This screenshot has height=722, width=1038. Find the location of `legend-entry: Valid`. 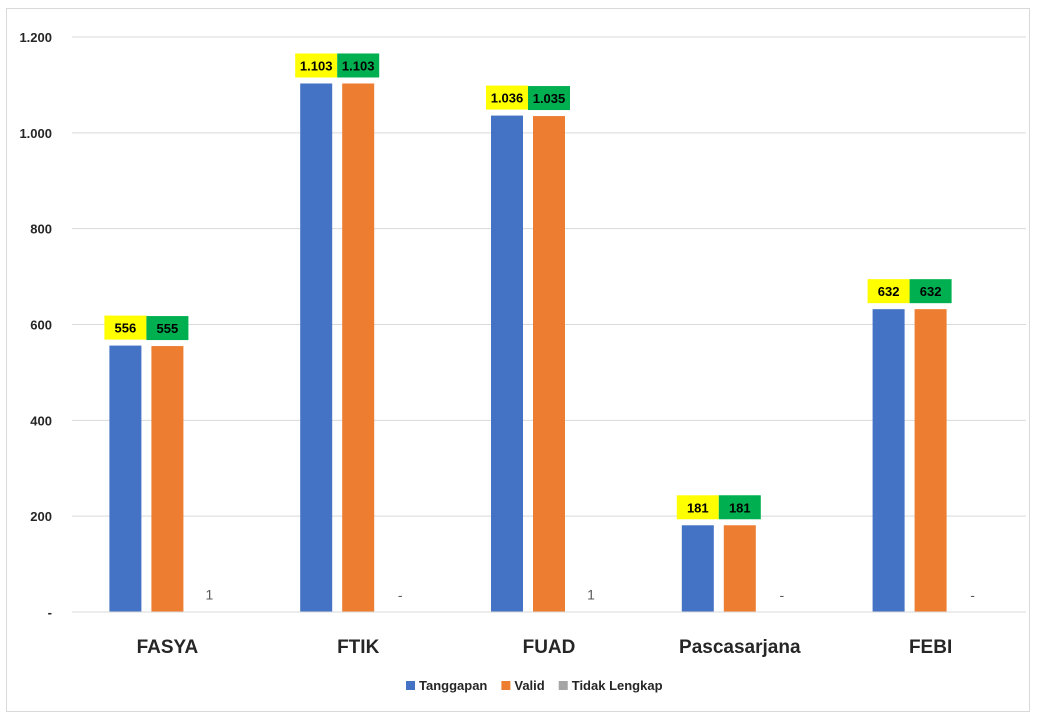

legend-entry: Valid is located at coordinates (529, 685).